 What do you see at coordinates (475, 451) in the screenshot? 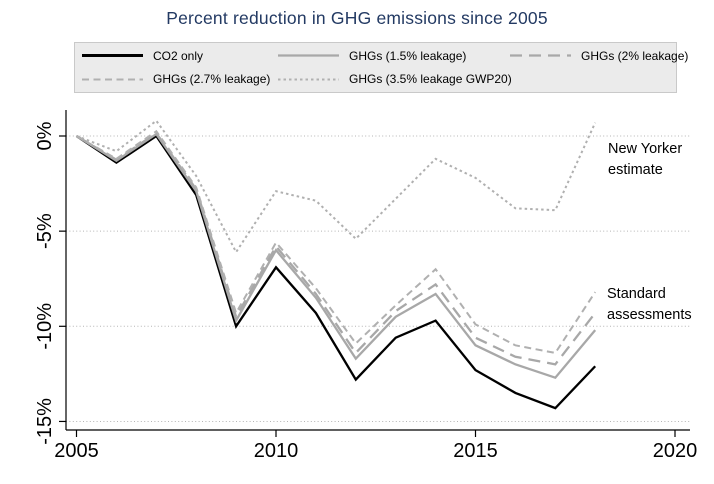
I see `x-tick-label: 2015` at bounding box center [475, 451].